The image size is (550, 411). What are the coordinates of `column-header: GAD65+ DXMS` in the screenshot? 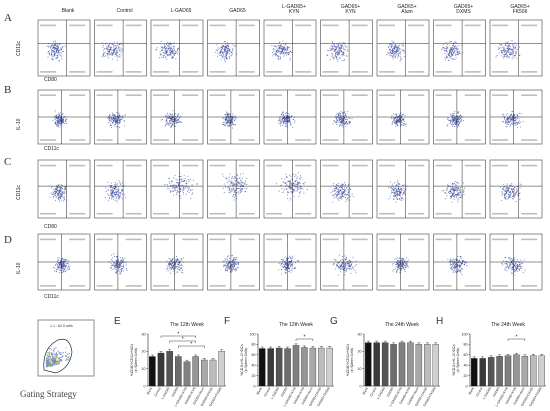 It's located at (463, 9).